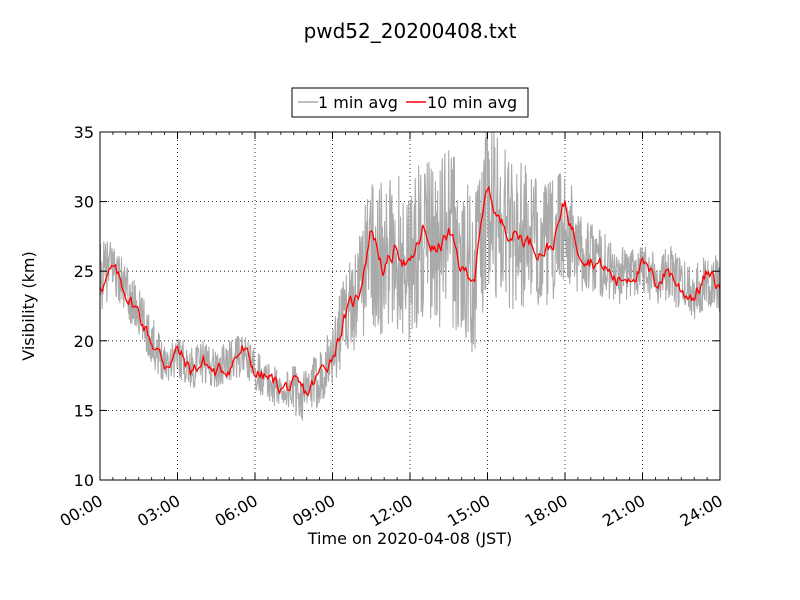  I want to click on y-tick-labels: 10 15 20 25 30 35, so click(84, 306).